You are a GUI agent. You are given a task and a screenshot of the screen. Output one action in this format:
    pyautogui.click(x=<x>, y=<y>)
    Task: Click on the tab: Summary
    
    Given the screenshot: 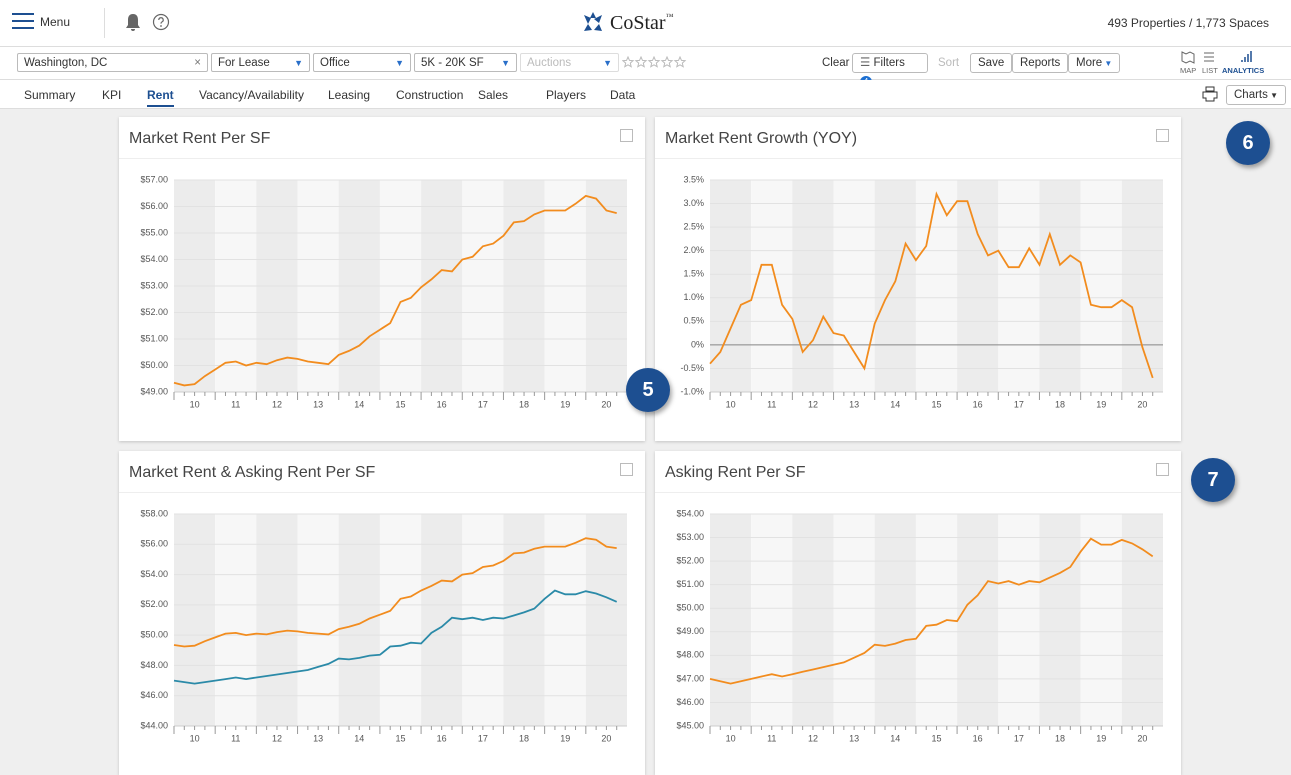 What is the action you would take?
    pyautogui.click(x=50, y=95)
    